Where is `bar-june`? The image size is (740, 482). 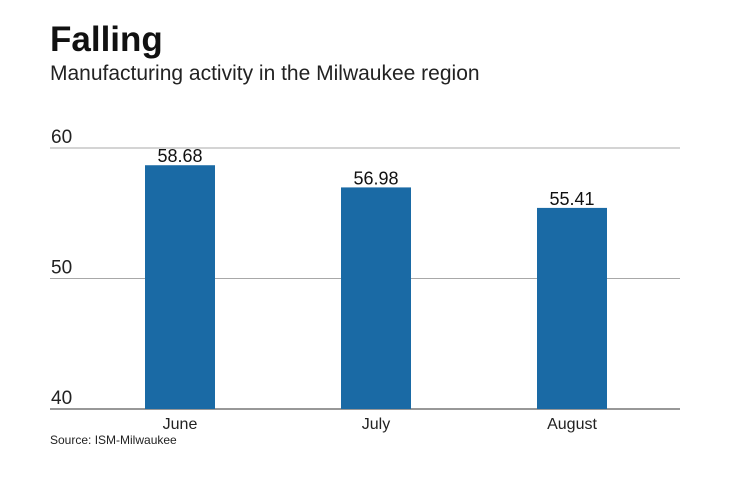 bar-june is located at coordinates (180, 287).